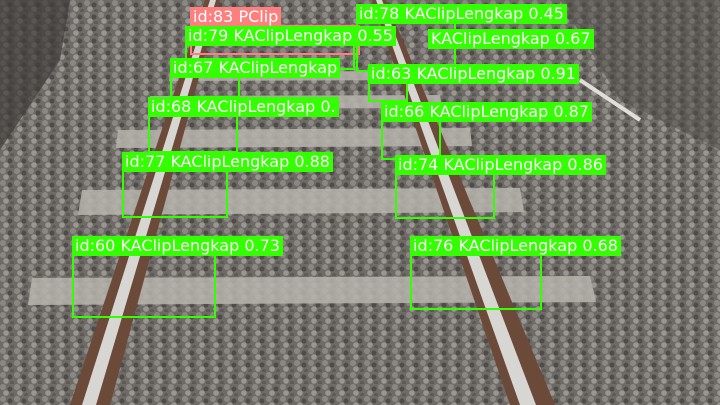 This screenshot has height=405, width=720. I want to click on detection-box-partial: KAClipLengkap 0.67, so click(511, 49).